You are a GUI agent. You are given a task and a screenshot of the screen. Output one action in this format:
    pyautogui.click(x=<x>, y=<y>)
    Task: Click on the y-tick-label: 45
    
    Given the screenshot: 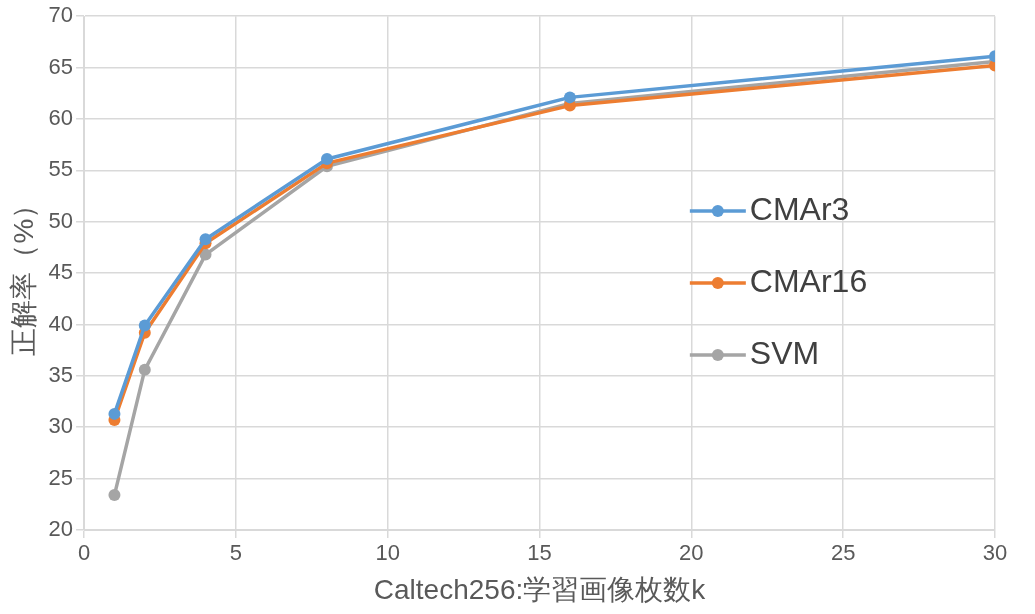 What is the action you would take?
    pyautogui.click(x=61, y=272)
    